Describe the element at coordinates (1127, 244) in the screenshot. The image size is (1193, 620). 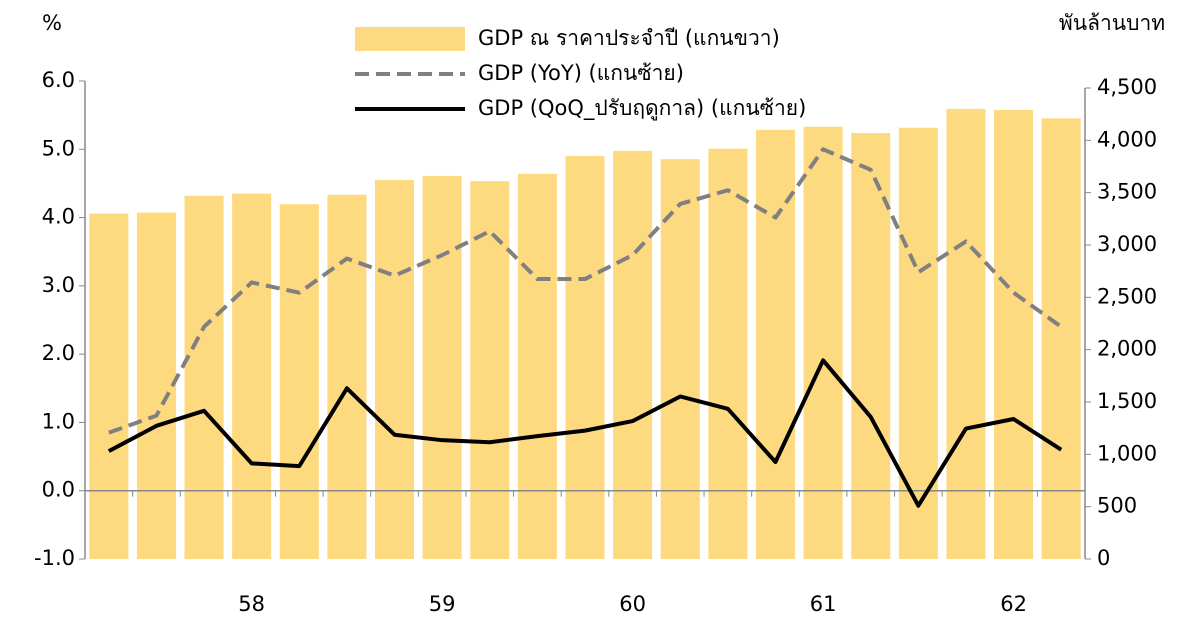
I see `y2-tick-label: 3,000` at that location.